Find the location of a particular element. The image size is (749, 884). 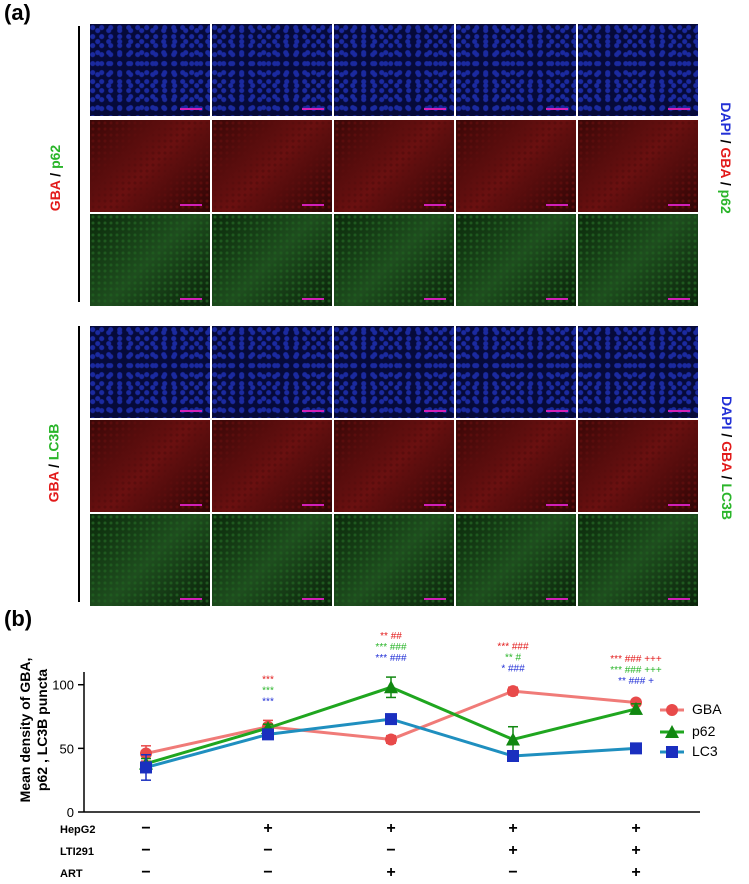

y-axis-label: Mean density of GBA,p62 , LC3B puncta is located at coordinates (33, 730).